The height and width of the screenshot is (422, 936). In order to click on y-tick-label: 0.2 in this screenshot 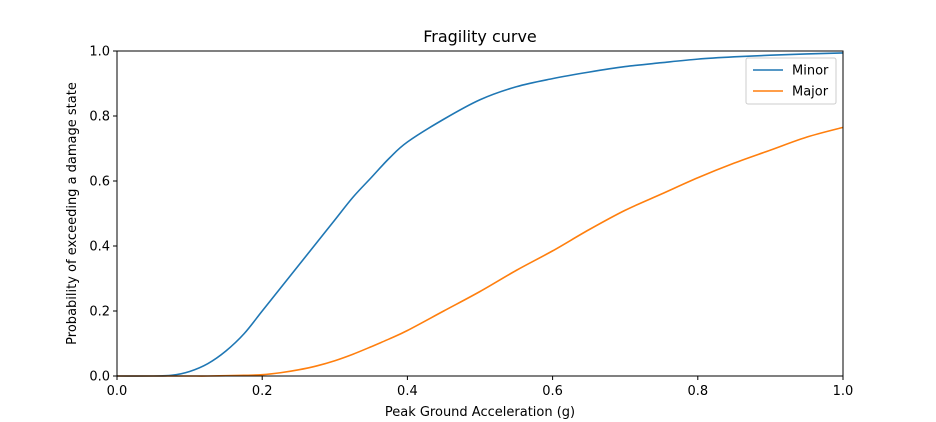, I will do `click(99, 312)`.